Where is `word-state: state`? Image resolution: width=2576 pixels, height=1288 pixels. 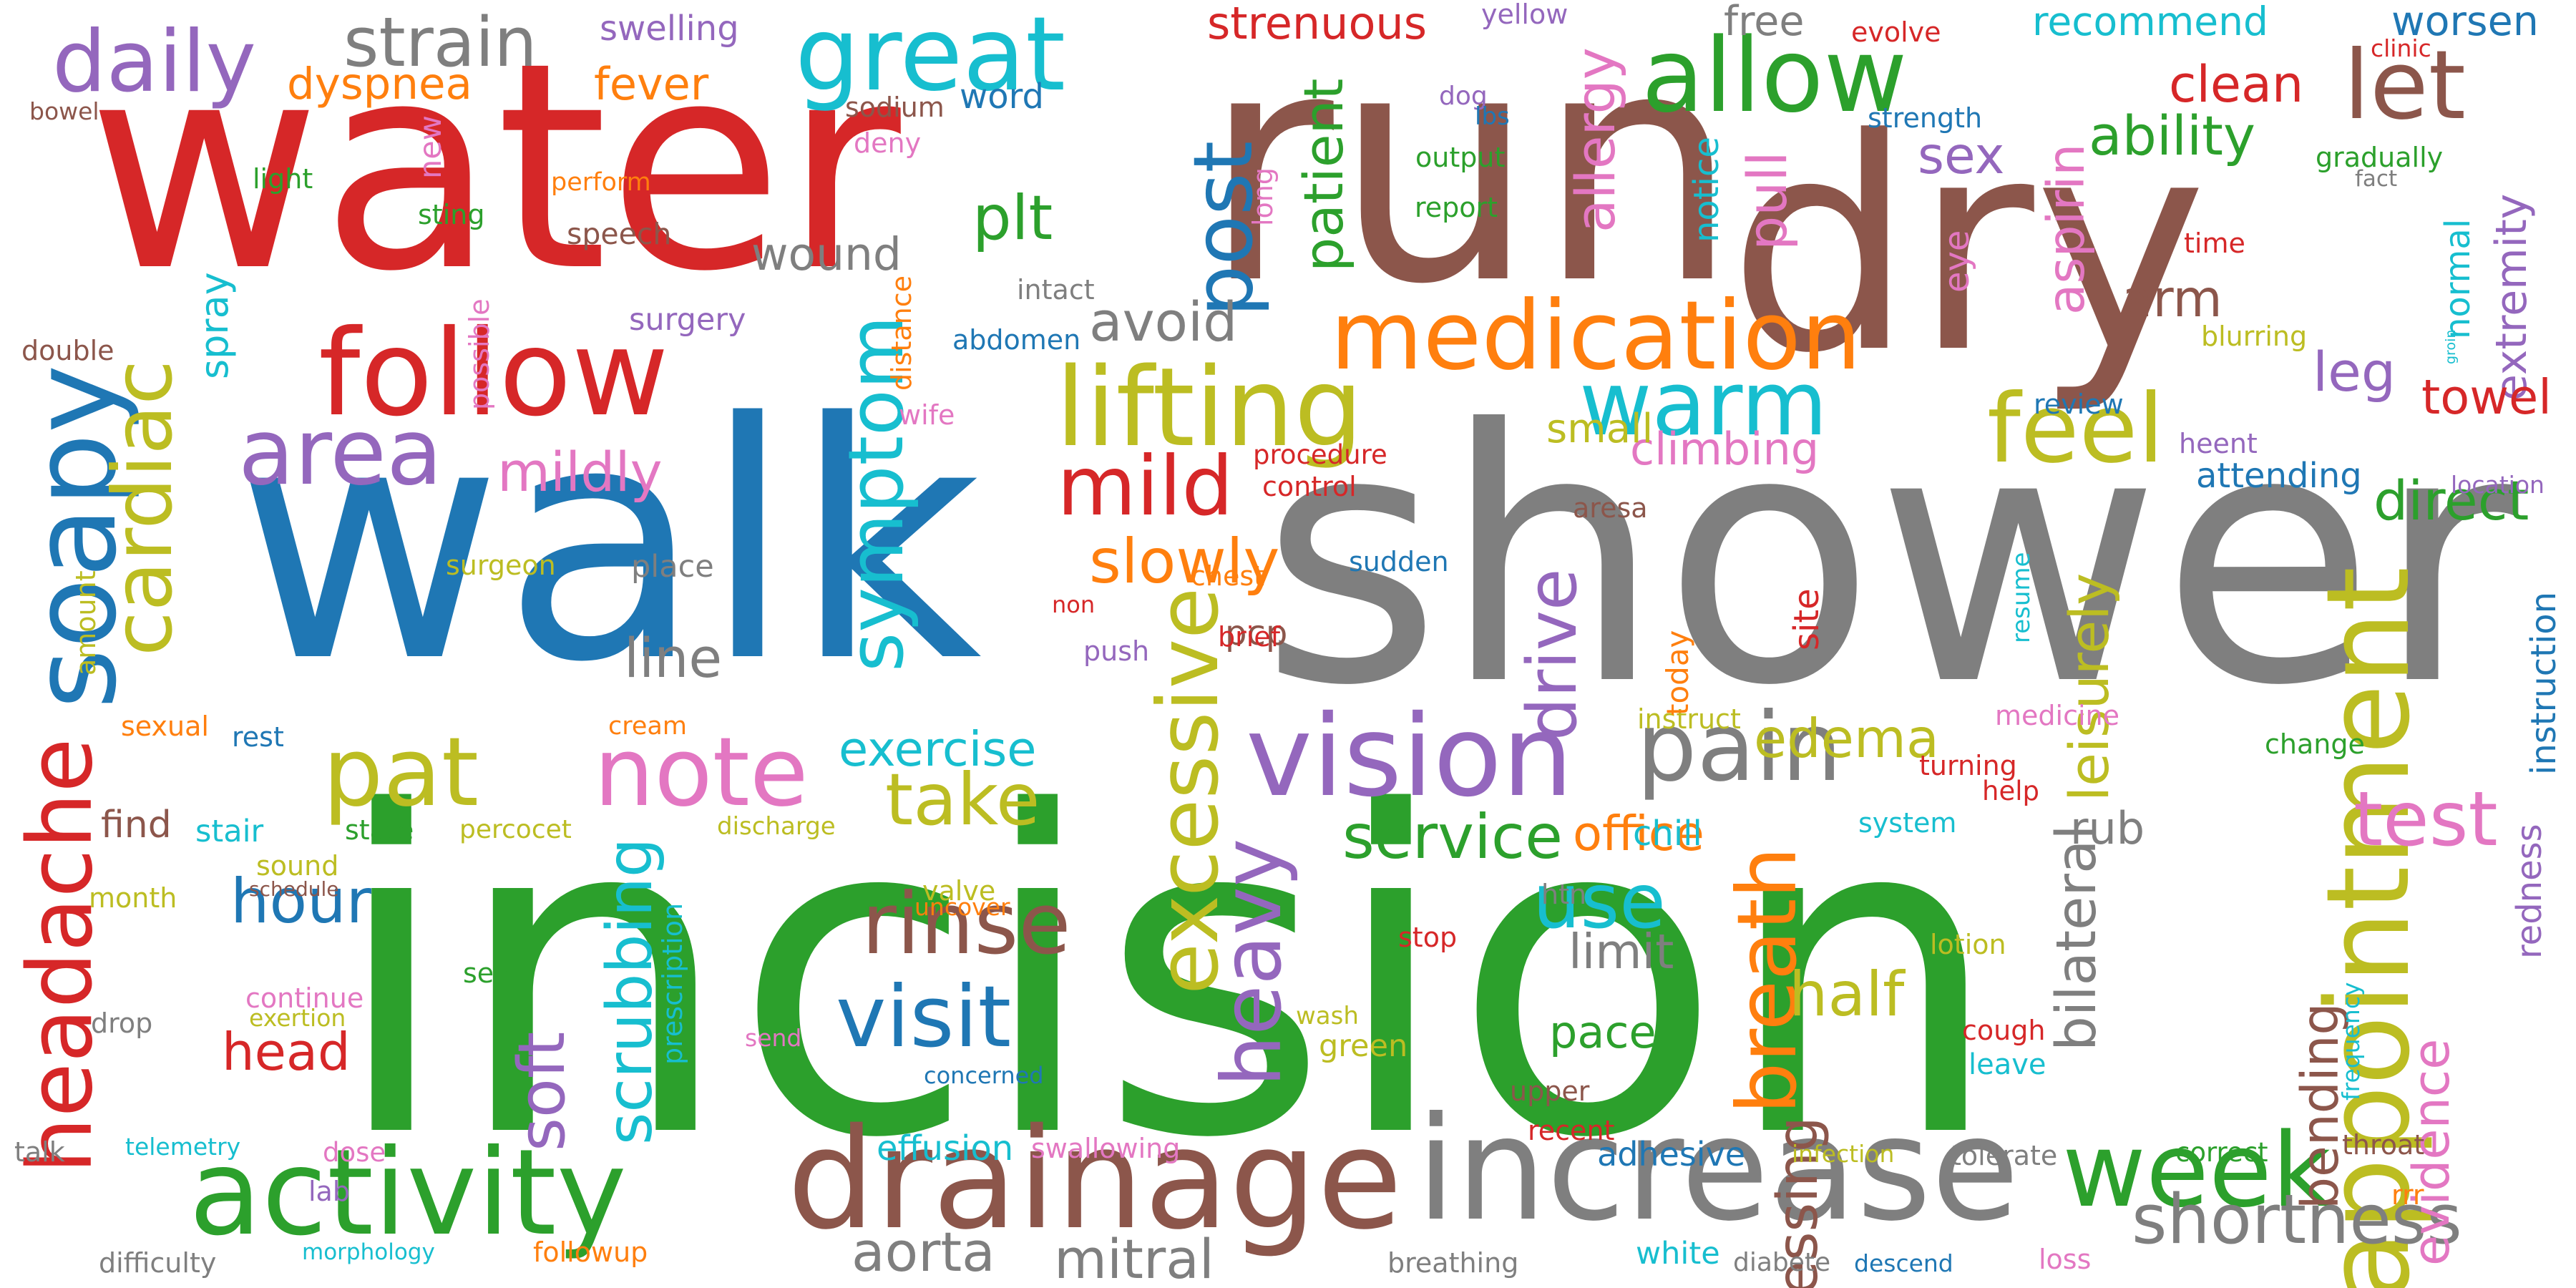
word-state: state is located at coordinates (379, 830).